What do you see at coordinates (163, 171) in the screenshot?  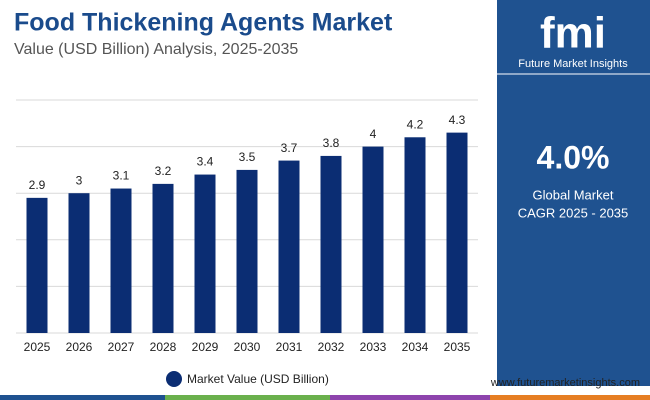 I see `data-label: 3.2` at bounding box center [163, 171].